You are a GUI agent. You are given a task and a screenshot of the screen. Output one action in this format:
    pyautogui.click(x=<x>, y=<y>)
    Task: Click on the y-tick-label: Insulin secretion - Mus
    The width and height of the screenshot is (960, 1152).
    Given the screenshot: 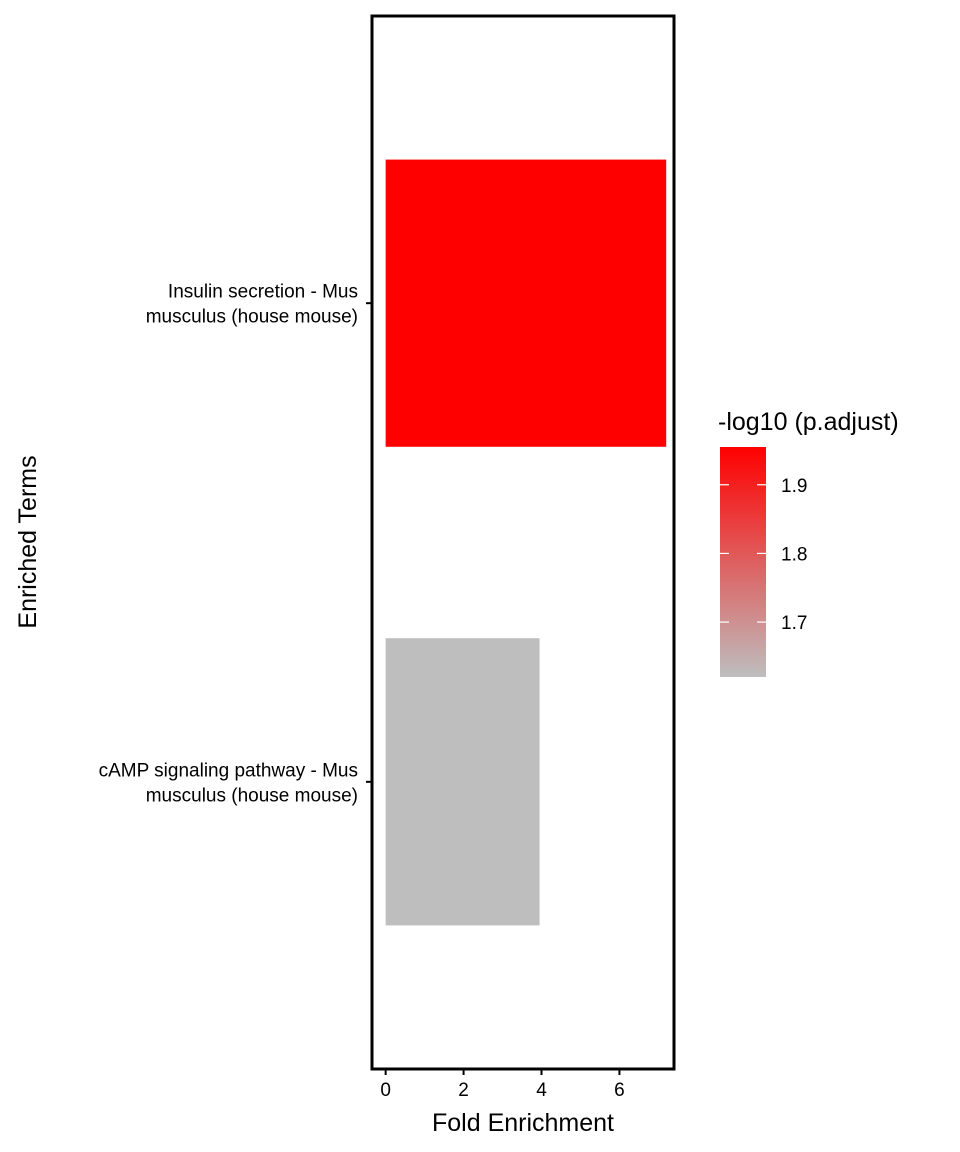 What is the action you would take?
    pyautogui.click(x=263, y=292)
    